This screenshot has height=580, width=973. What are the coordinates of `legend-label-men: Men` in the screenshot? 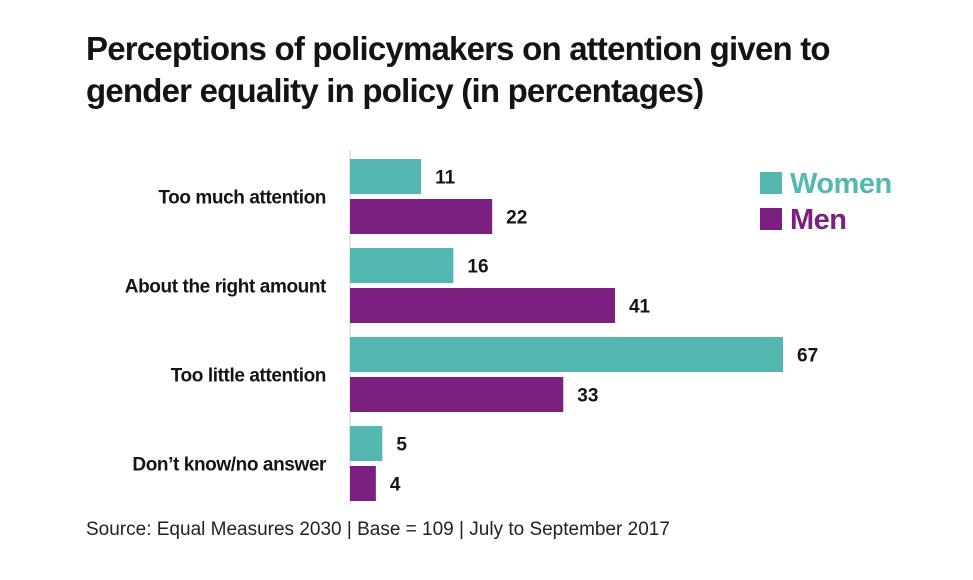 It's located at (818, 220).